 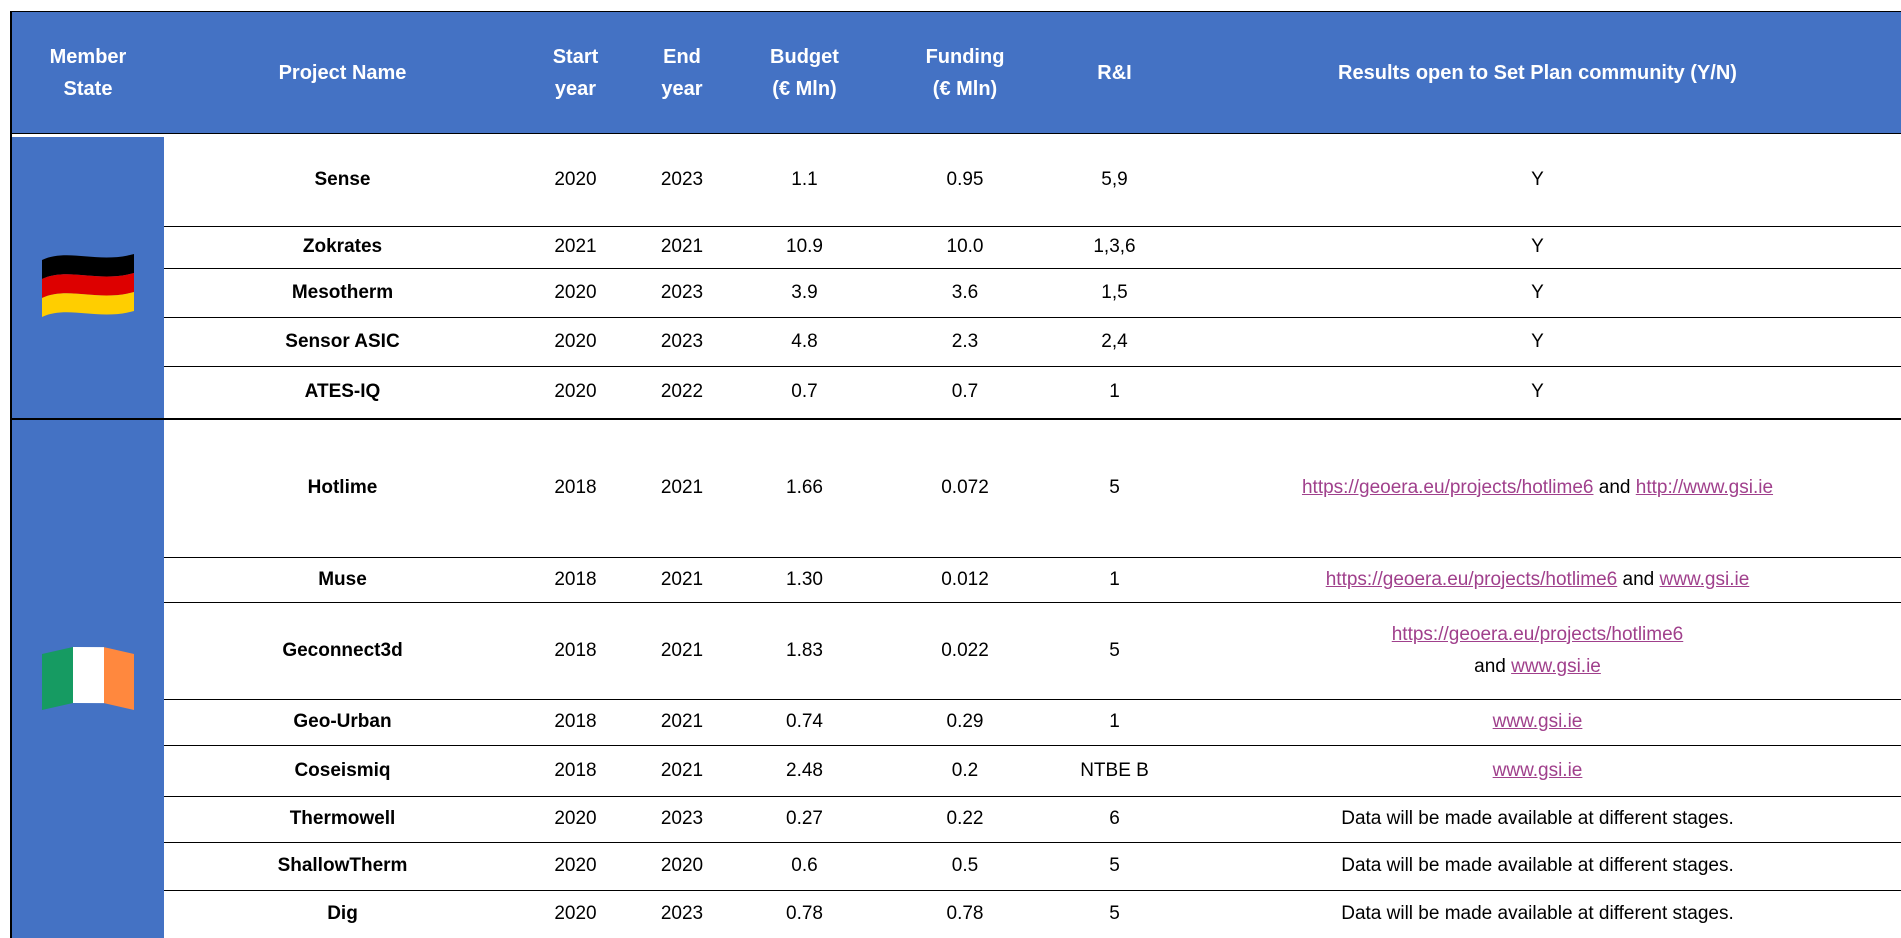 I want to click on table-cell: ShallowTherm, so click(x=342, y=866).